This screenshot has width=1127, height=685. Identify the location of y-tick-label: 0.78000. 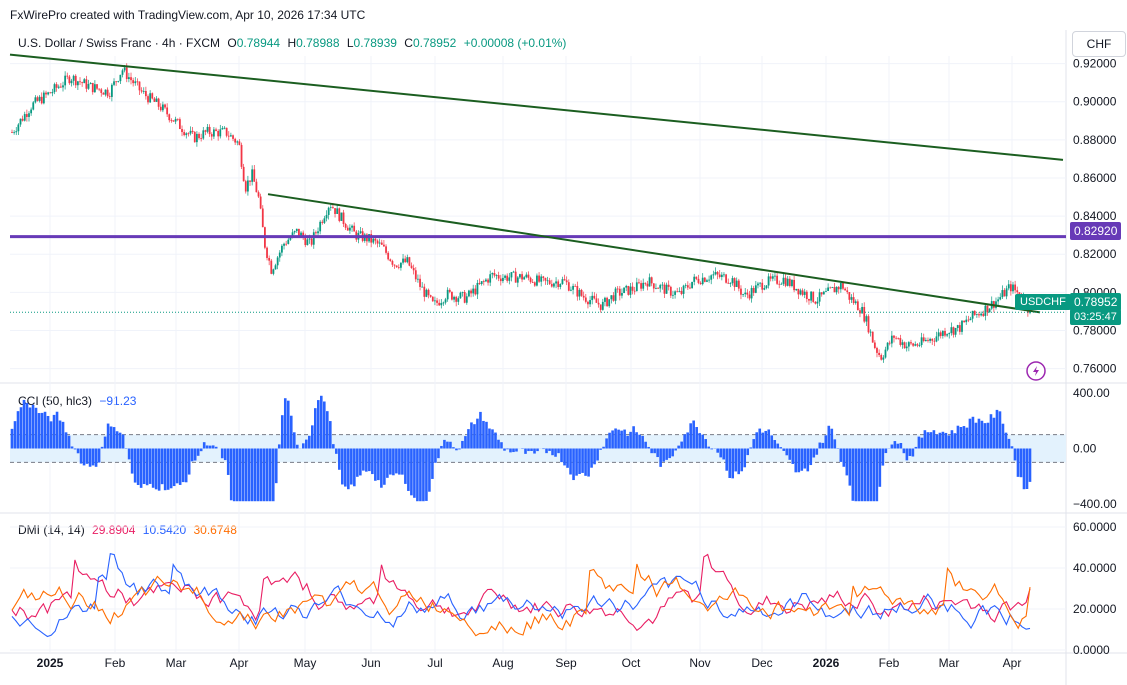
(1095, 330).